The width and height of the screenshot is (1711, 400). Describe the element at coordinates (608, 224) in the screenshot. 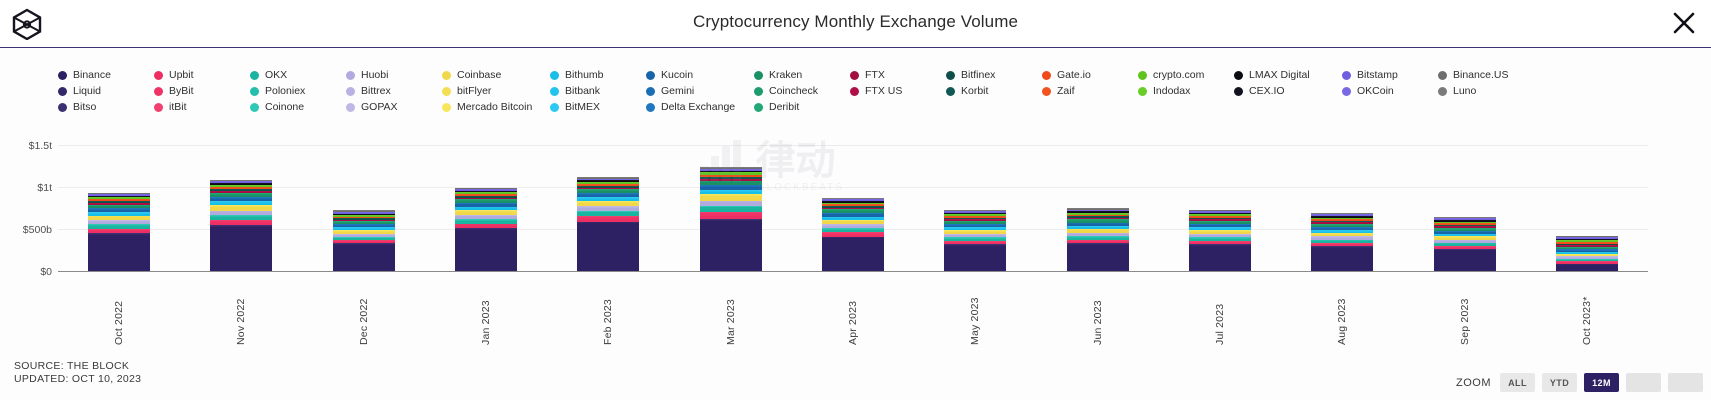

I see `stacked-bar-feb-2023` at that location.